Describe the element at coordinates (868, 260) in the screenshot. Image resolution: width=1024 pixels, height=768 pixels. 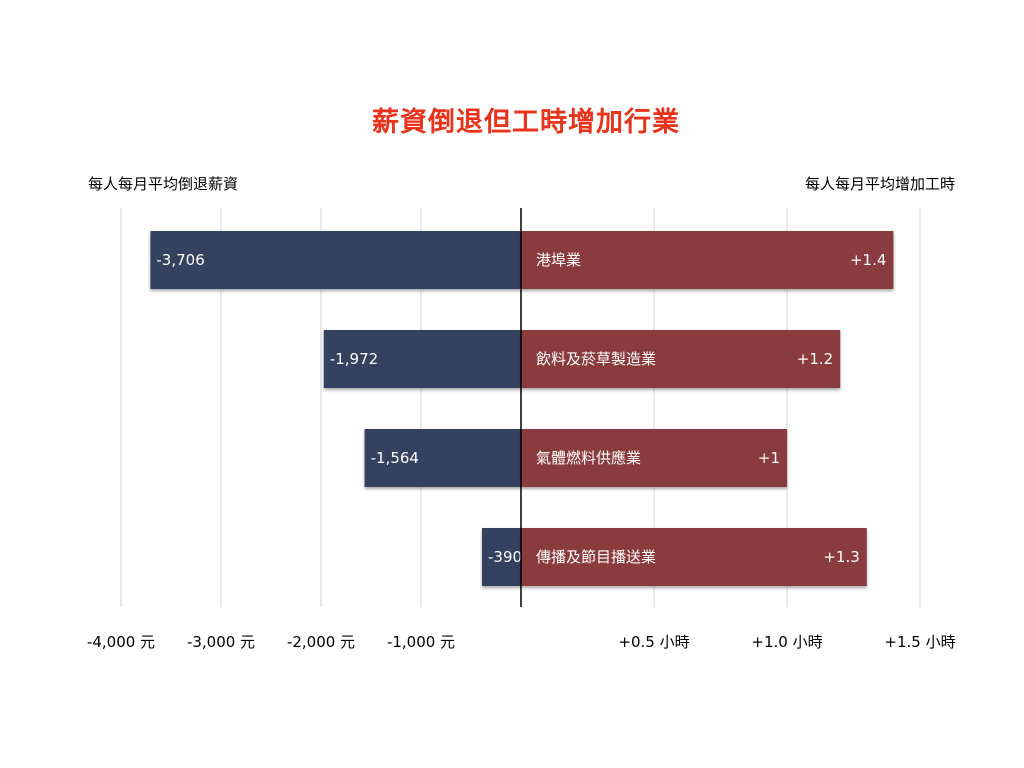
I see `hours-value-label: +1.4` at that location.